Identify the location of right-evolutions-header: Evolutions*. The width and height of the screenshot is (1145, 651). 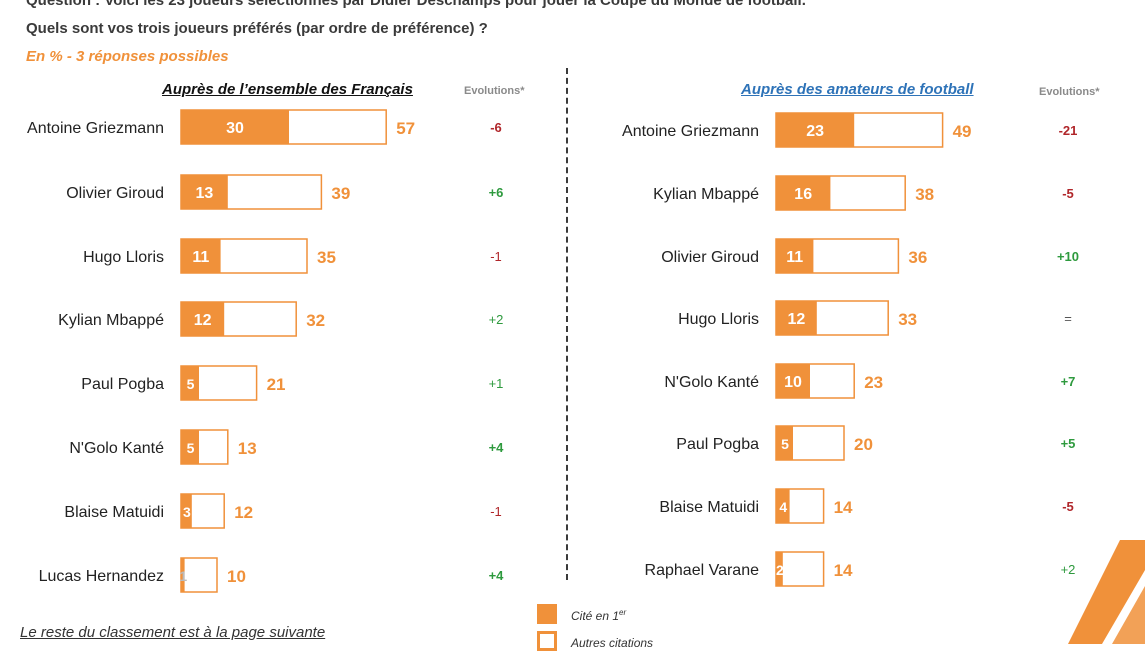
(1069, 92).